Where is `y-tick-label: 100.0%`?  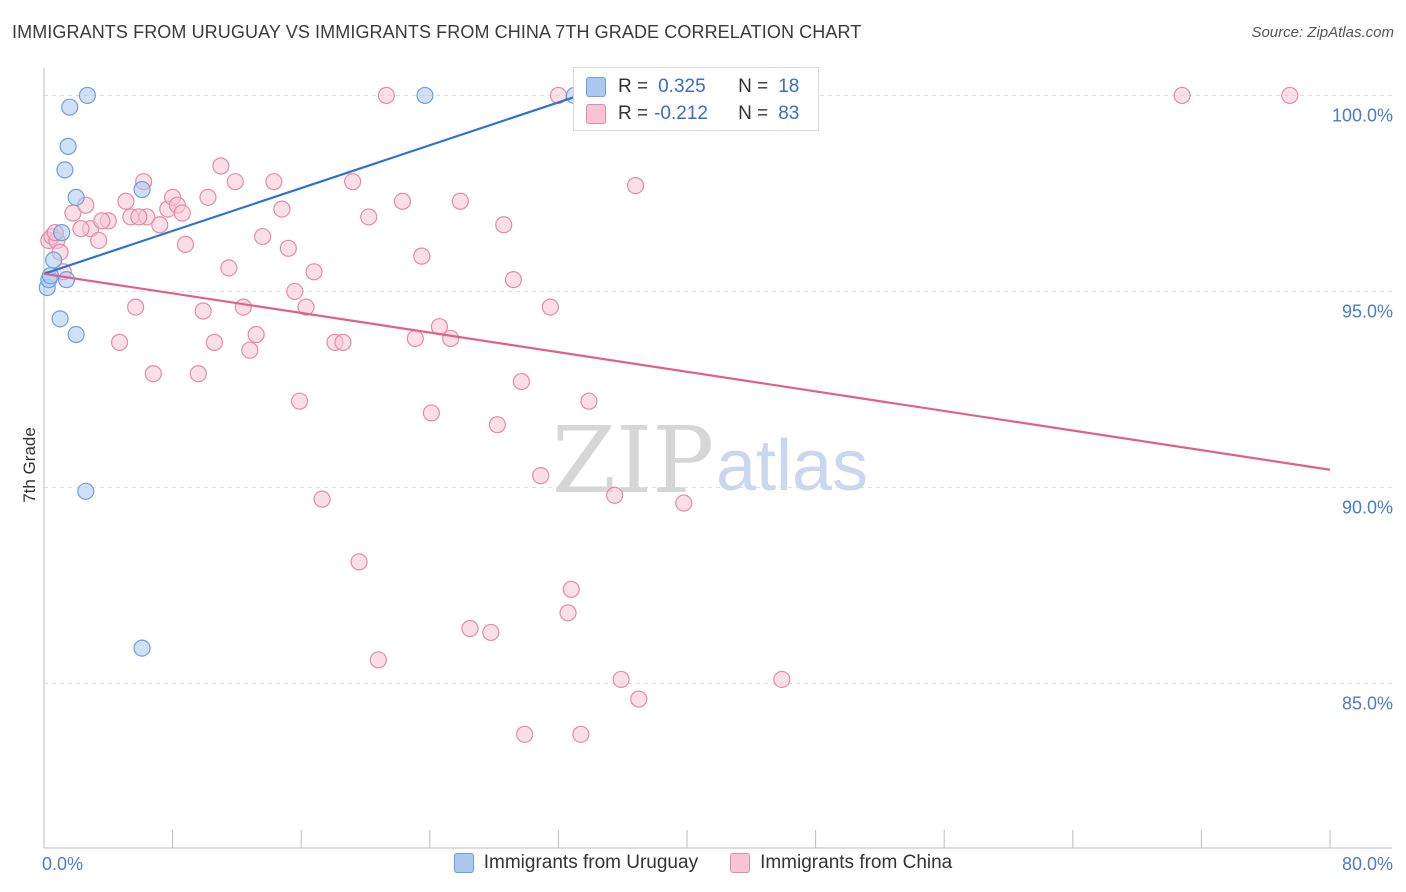
y-tick-label: 100.0% is located at coordinates (1362, 115).